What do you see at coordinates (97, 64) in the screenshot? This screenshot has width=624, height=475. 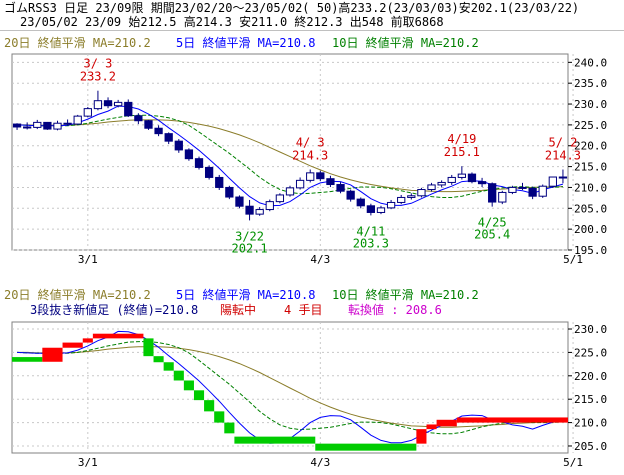 I see `annotation-date: 3/ 3` at bounding box center [97, 64].